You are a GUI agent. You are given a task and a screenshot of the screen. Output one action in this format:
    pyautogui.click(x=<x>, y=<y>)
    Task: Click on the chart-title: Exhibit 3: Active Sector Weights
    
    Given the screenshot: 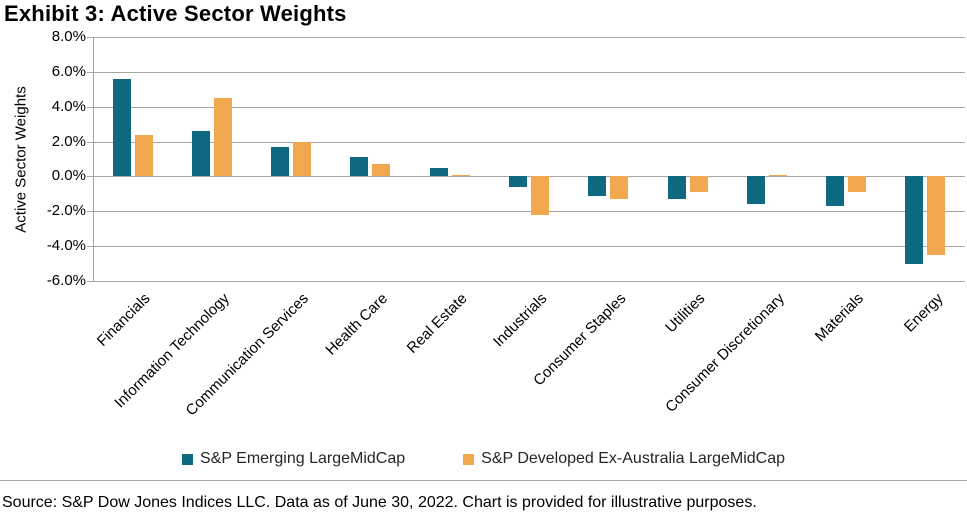 What is the action you would take?
    pyautogui.click(x=175, y=13)
    